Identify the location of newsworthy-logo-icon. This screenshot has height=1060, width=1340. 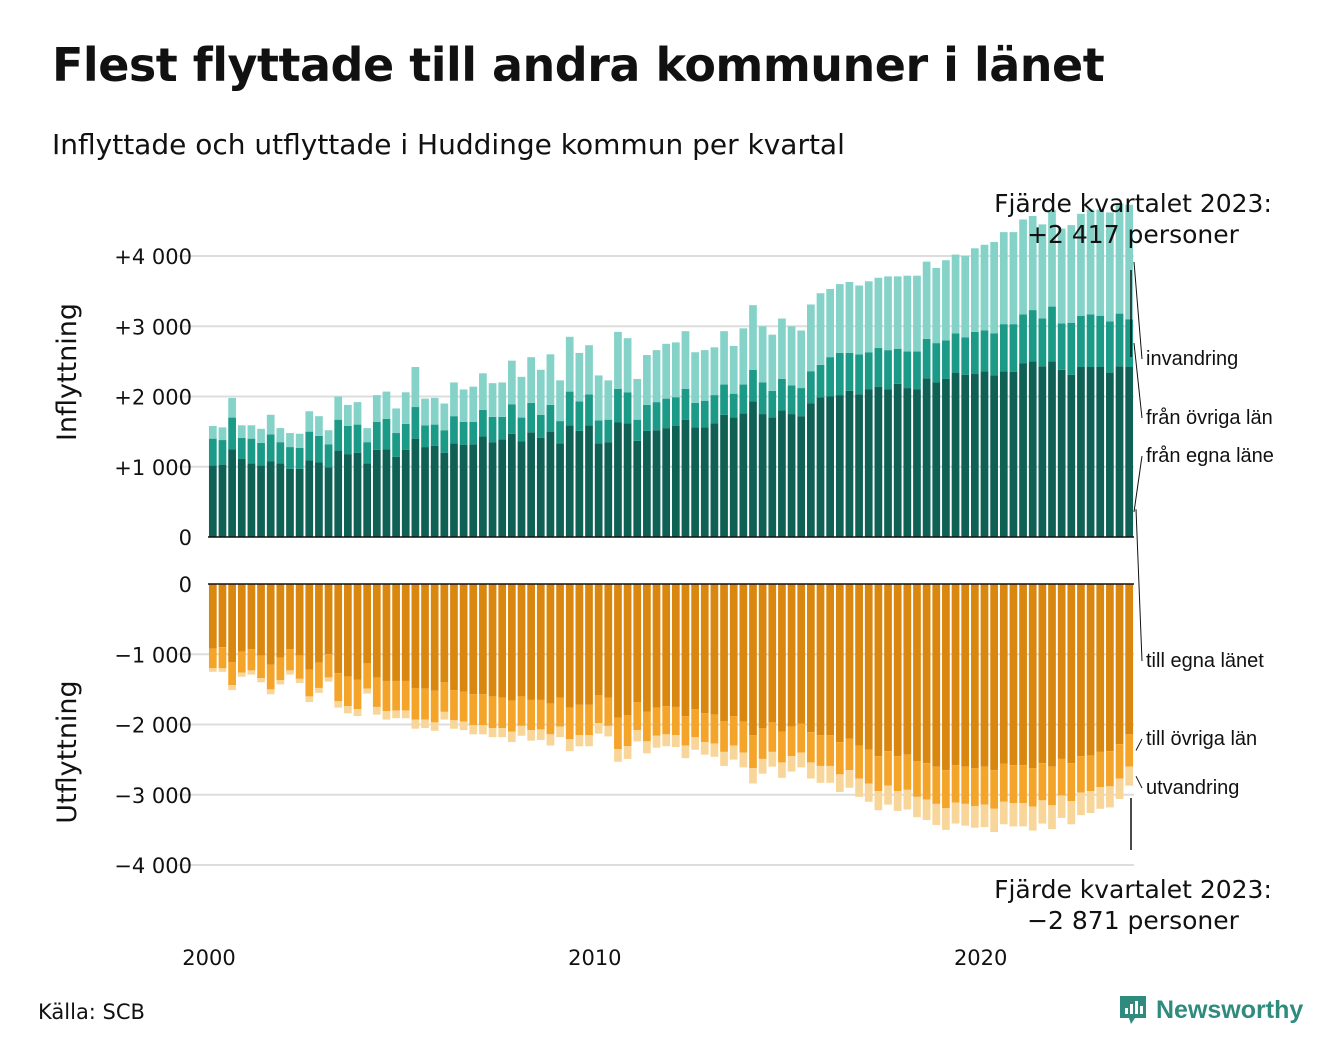
(1133, 1010).